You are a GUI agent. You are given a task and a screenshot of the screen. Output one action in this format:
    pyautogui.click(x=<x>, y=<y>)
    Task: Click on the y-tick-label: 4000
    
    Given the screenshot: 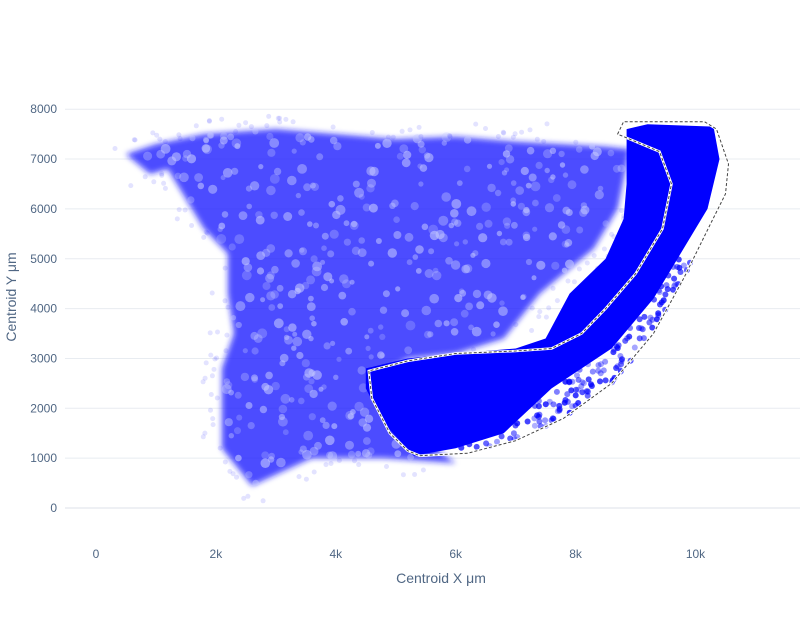 What is the action you would take?
    pyautogui.click(x=43, y=309)
    